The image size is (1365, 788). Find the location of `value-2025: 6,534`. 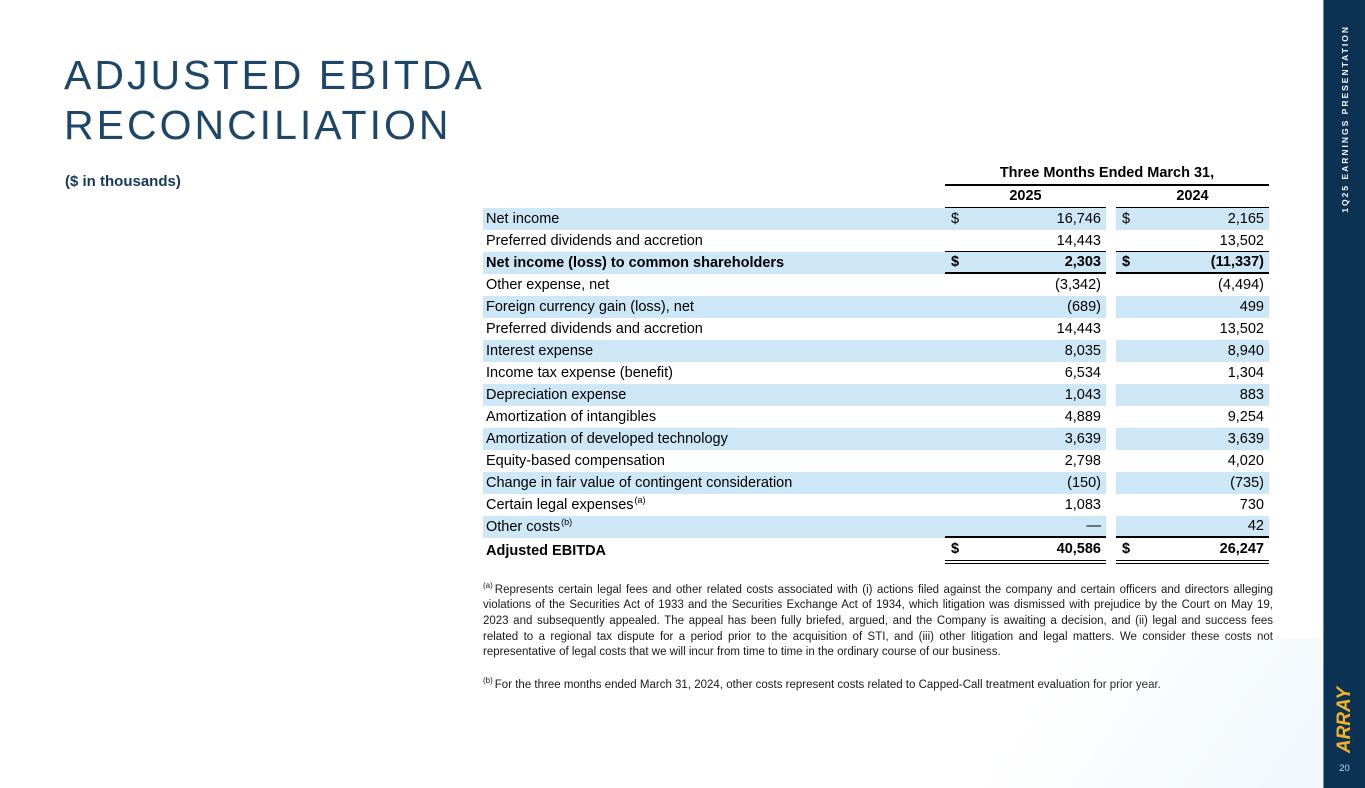

value-2025: 6,534 is located at coordinates (1025, 373).